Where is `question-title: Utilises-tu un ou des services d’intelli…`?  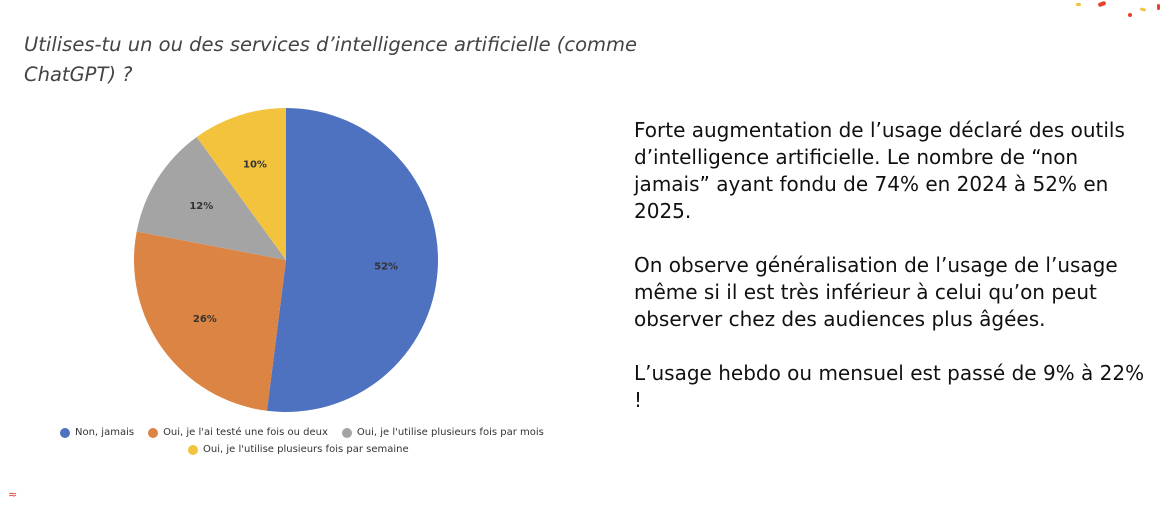
question-title: Utilises-tu un ou des services d’intelli… is located at coordinates (331, 59).